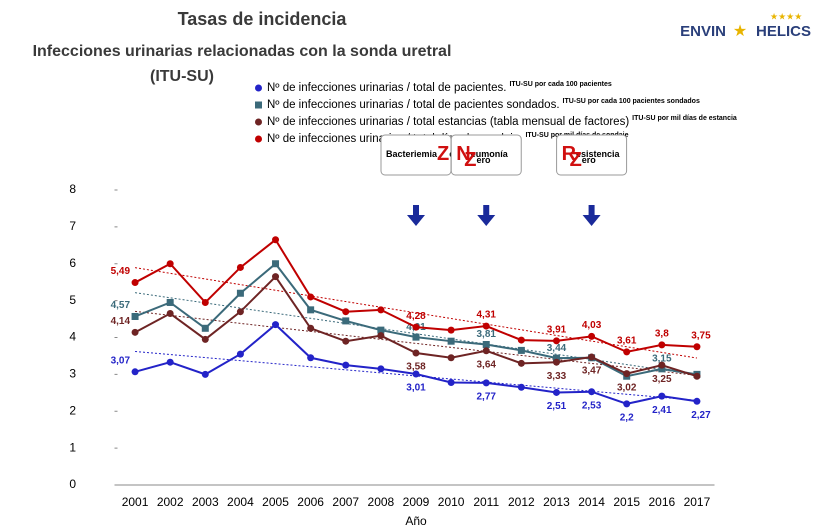 This screenshot has width=830, height=532. Describe the element at coordinates (240, 502) in the screenshot. I see `x-tick-label: 2004` at that location.